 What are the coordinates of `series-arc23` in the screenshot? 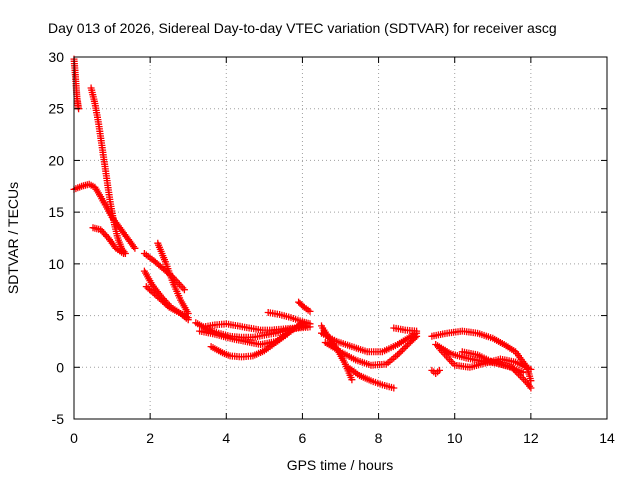 It's located at (485, 359).